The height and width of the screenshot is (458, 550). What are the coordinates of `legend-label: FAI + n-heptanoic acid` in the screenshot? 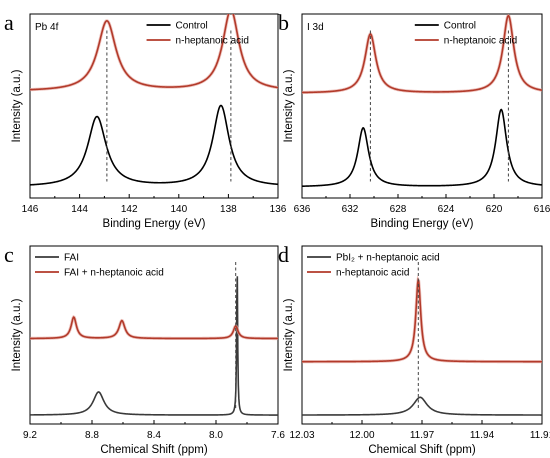 It's located at (114, 273).